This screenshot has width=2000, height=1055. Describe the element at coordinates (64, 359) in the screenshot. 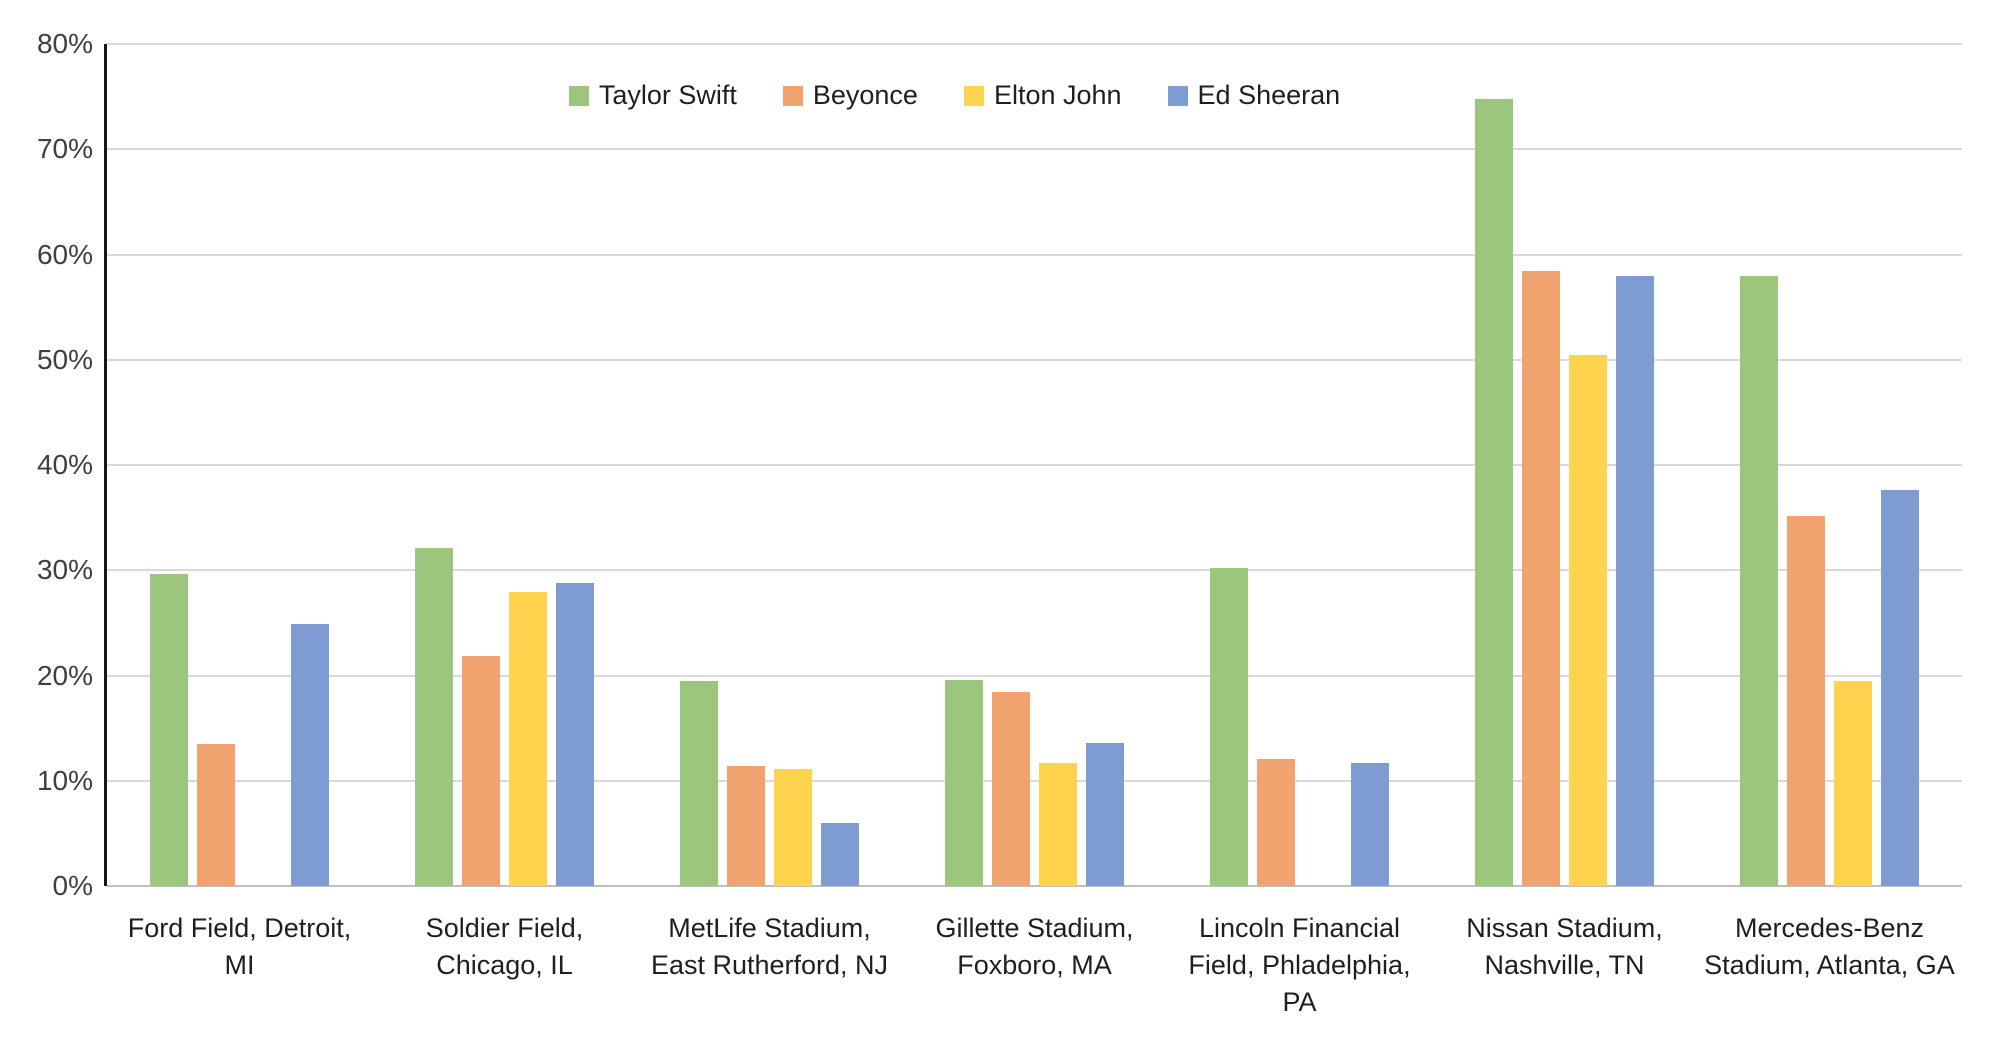

I see `y-tick-label-50pct: 50%` at that location.